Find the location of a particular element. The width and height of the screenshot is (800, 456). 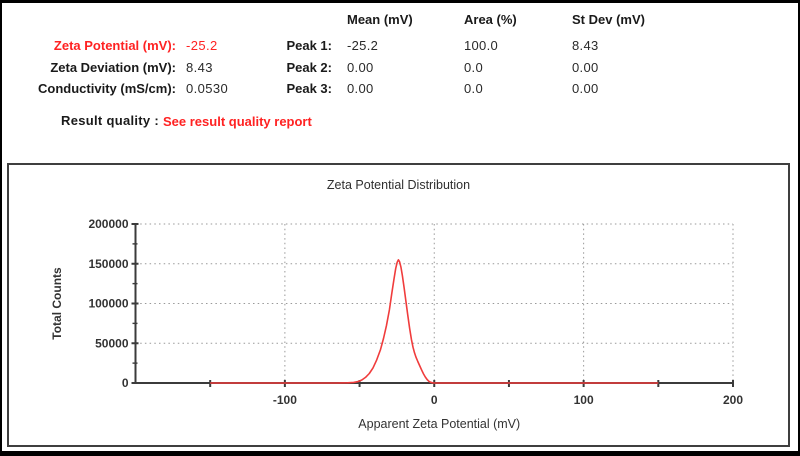

peak3-label: Peak 3: is located at coordinates (309, 88).